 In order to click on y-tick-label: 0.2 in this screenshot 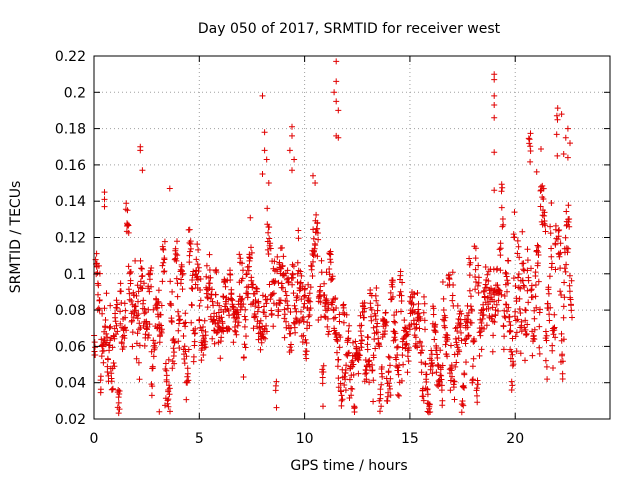, I will do `click(75, 93)`.